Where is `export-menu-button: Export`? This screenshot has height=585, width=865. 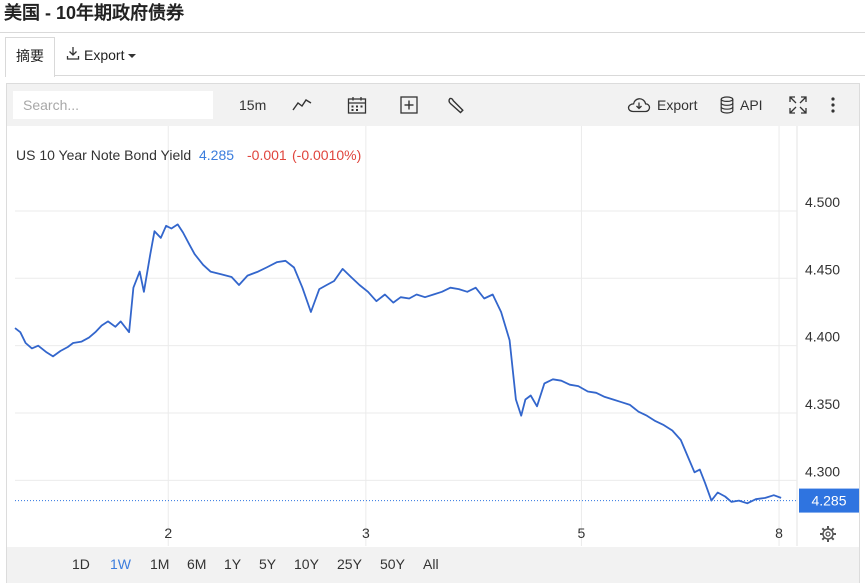 export-menu-button: Export is located at coordinates (99, 55).